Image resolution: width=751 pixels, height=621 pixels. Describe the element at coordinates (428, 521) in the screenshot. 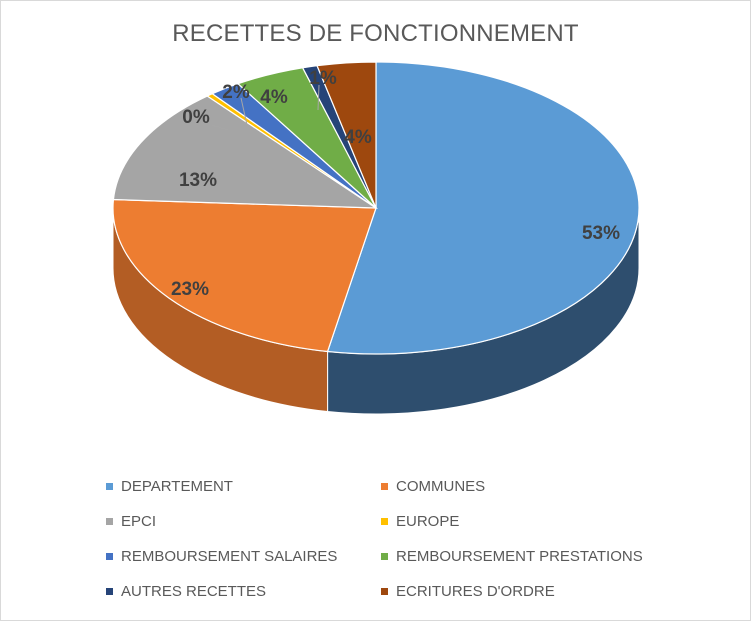

I see `legend-label: EUROPE` at that location.